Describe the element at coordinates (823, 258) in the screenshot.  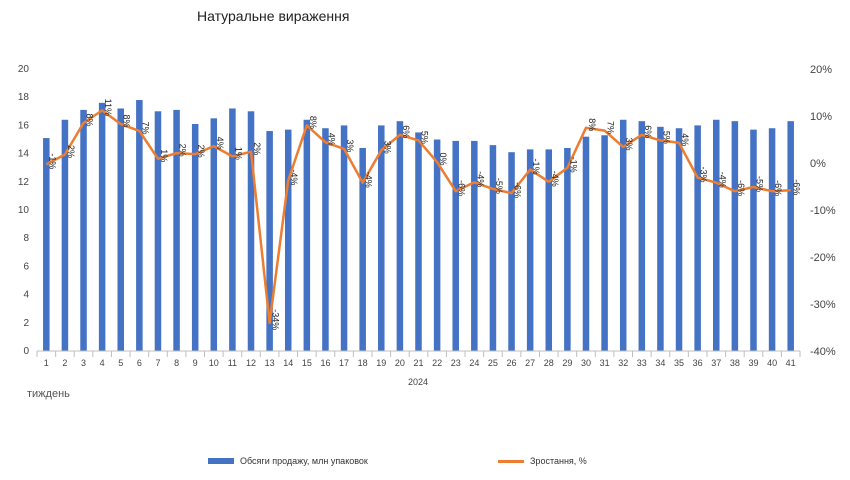
I see `y-right-tick-label: -20%` at that location.